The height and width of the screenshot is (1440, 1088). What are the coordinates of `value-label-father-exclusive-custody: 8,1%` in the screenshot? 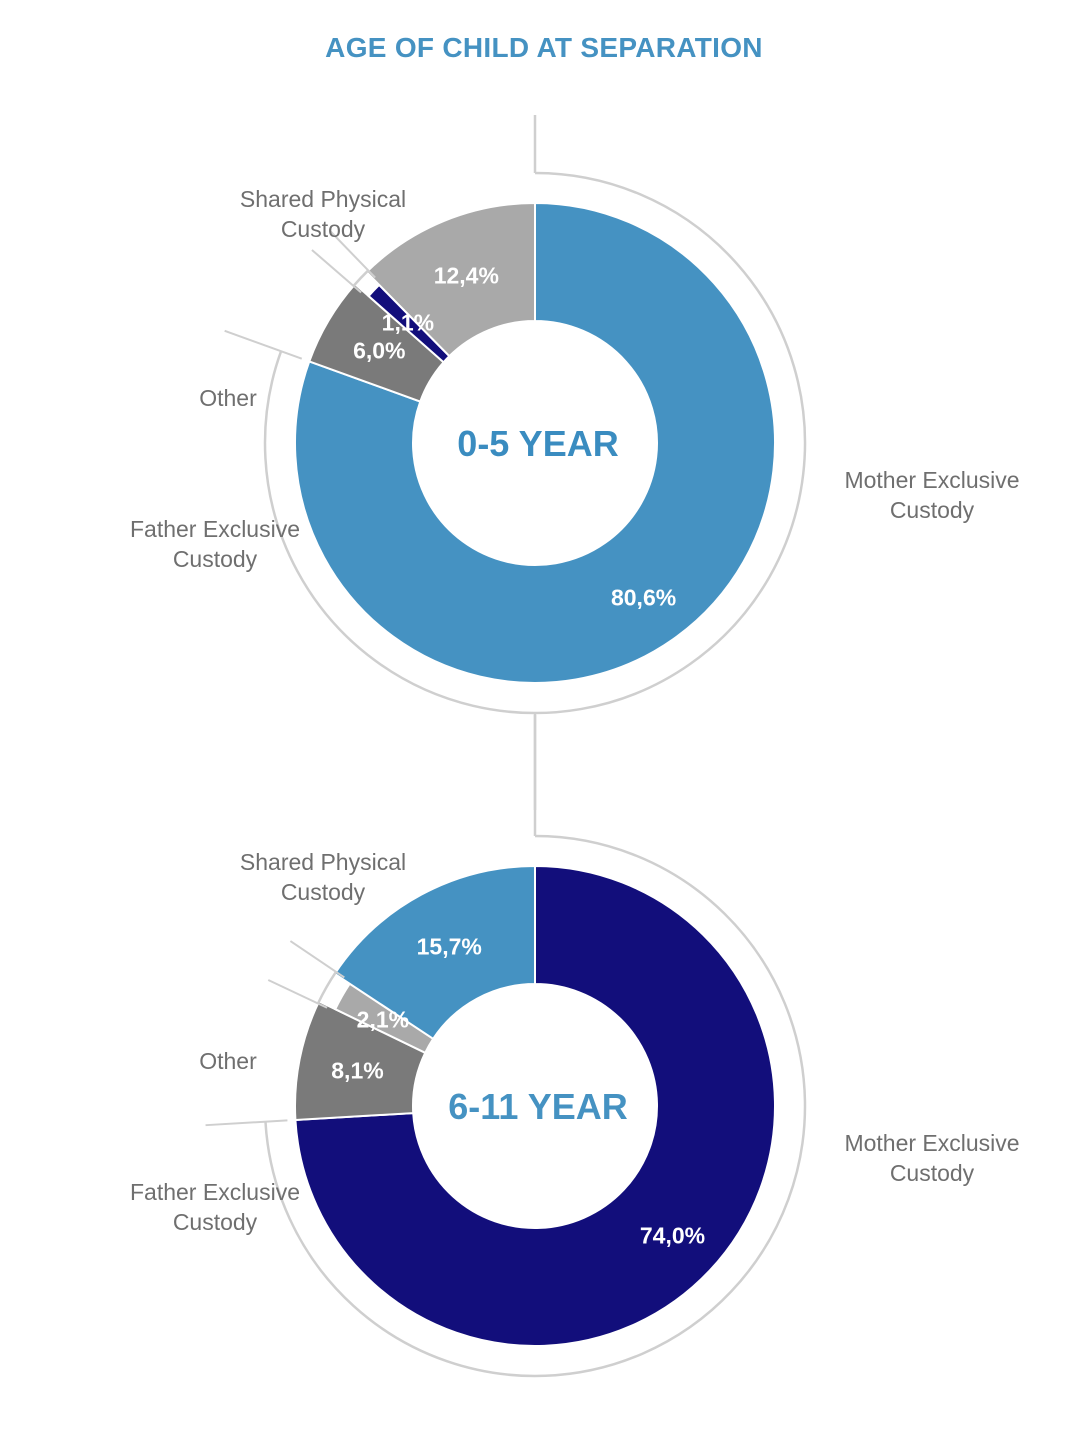 It's located at (357, 1071).